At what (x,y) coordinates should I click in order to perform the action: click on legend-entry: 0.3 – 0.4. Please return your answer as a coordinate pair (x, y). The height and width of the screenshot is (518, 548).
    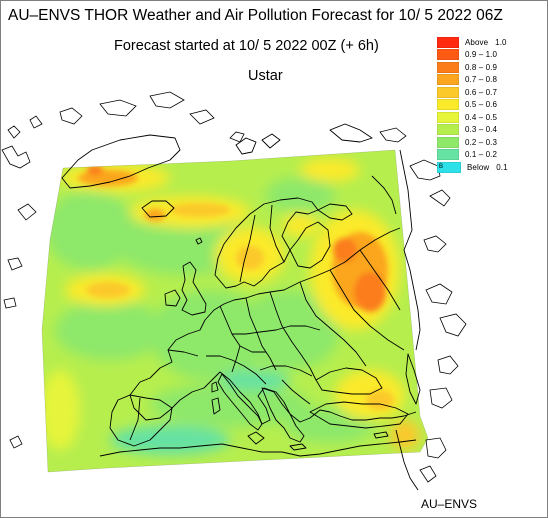
    Looking at the image, I should click on (487, 130).